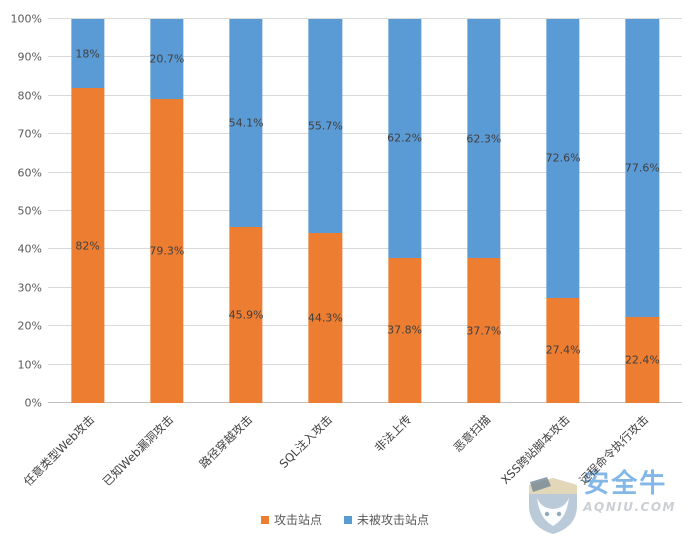  I want to click on y-tick-label: 80%, so click(29, 96).